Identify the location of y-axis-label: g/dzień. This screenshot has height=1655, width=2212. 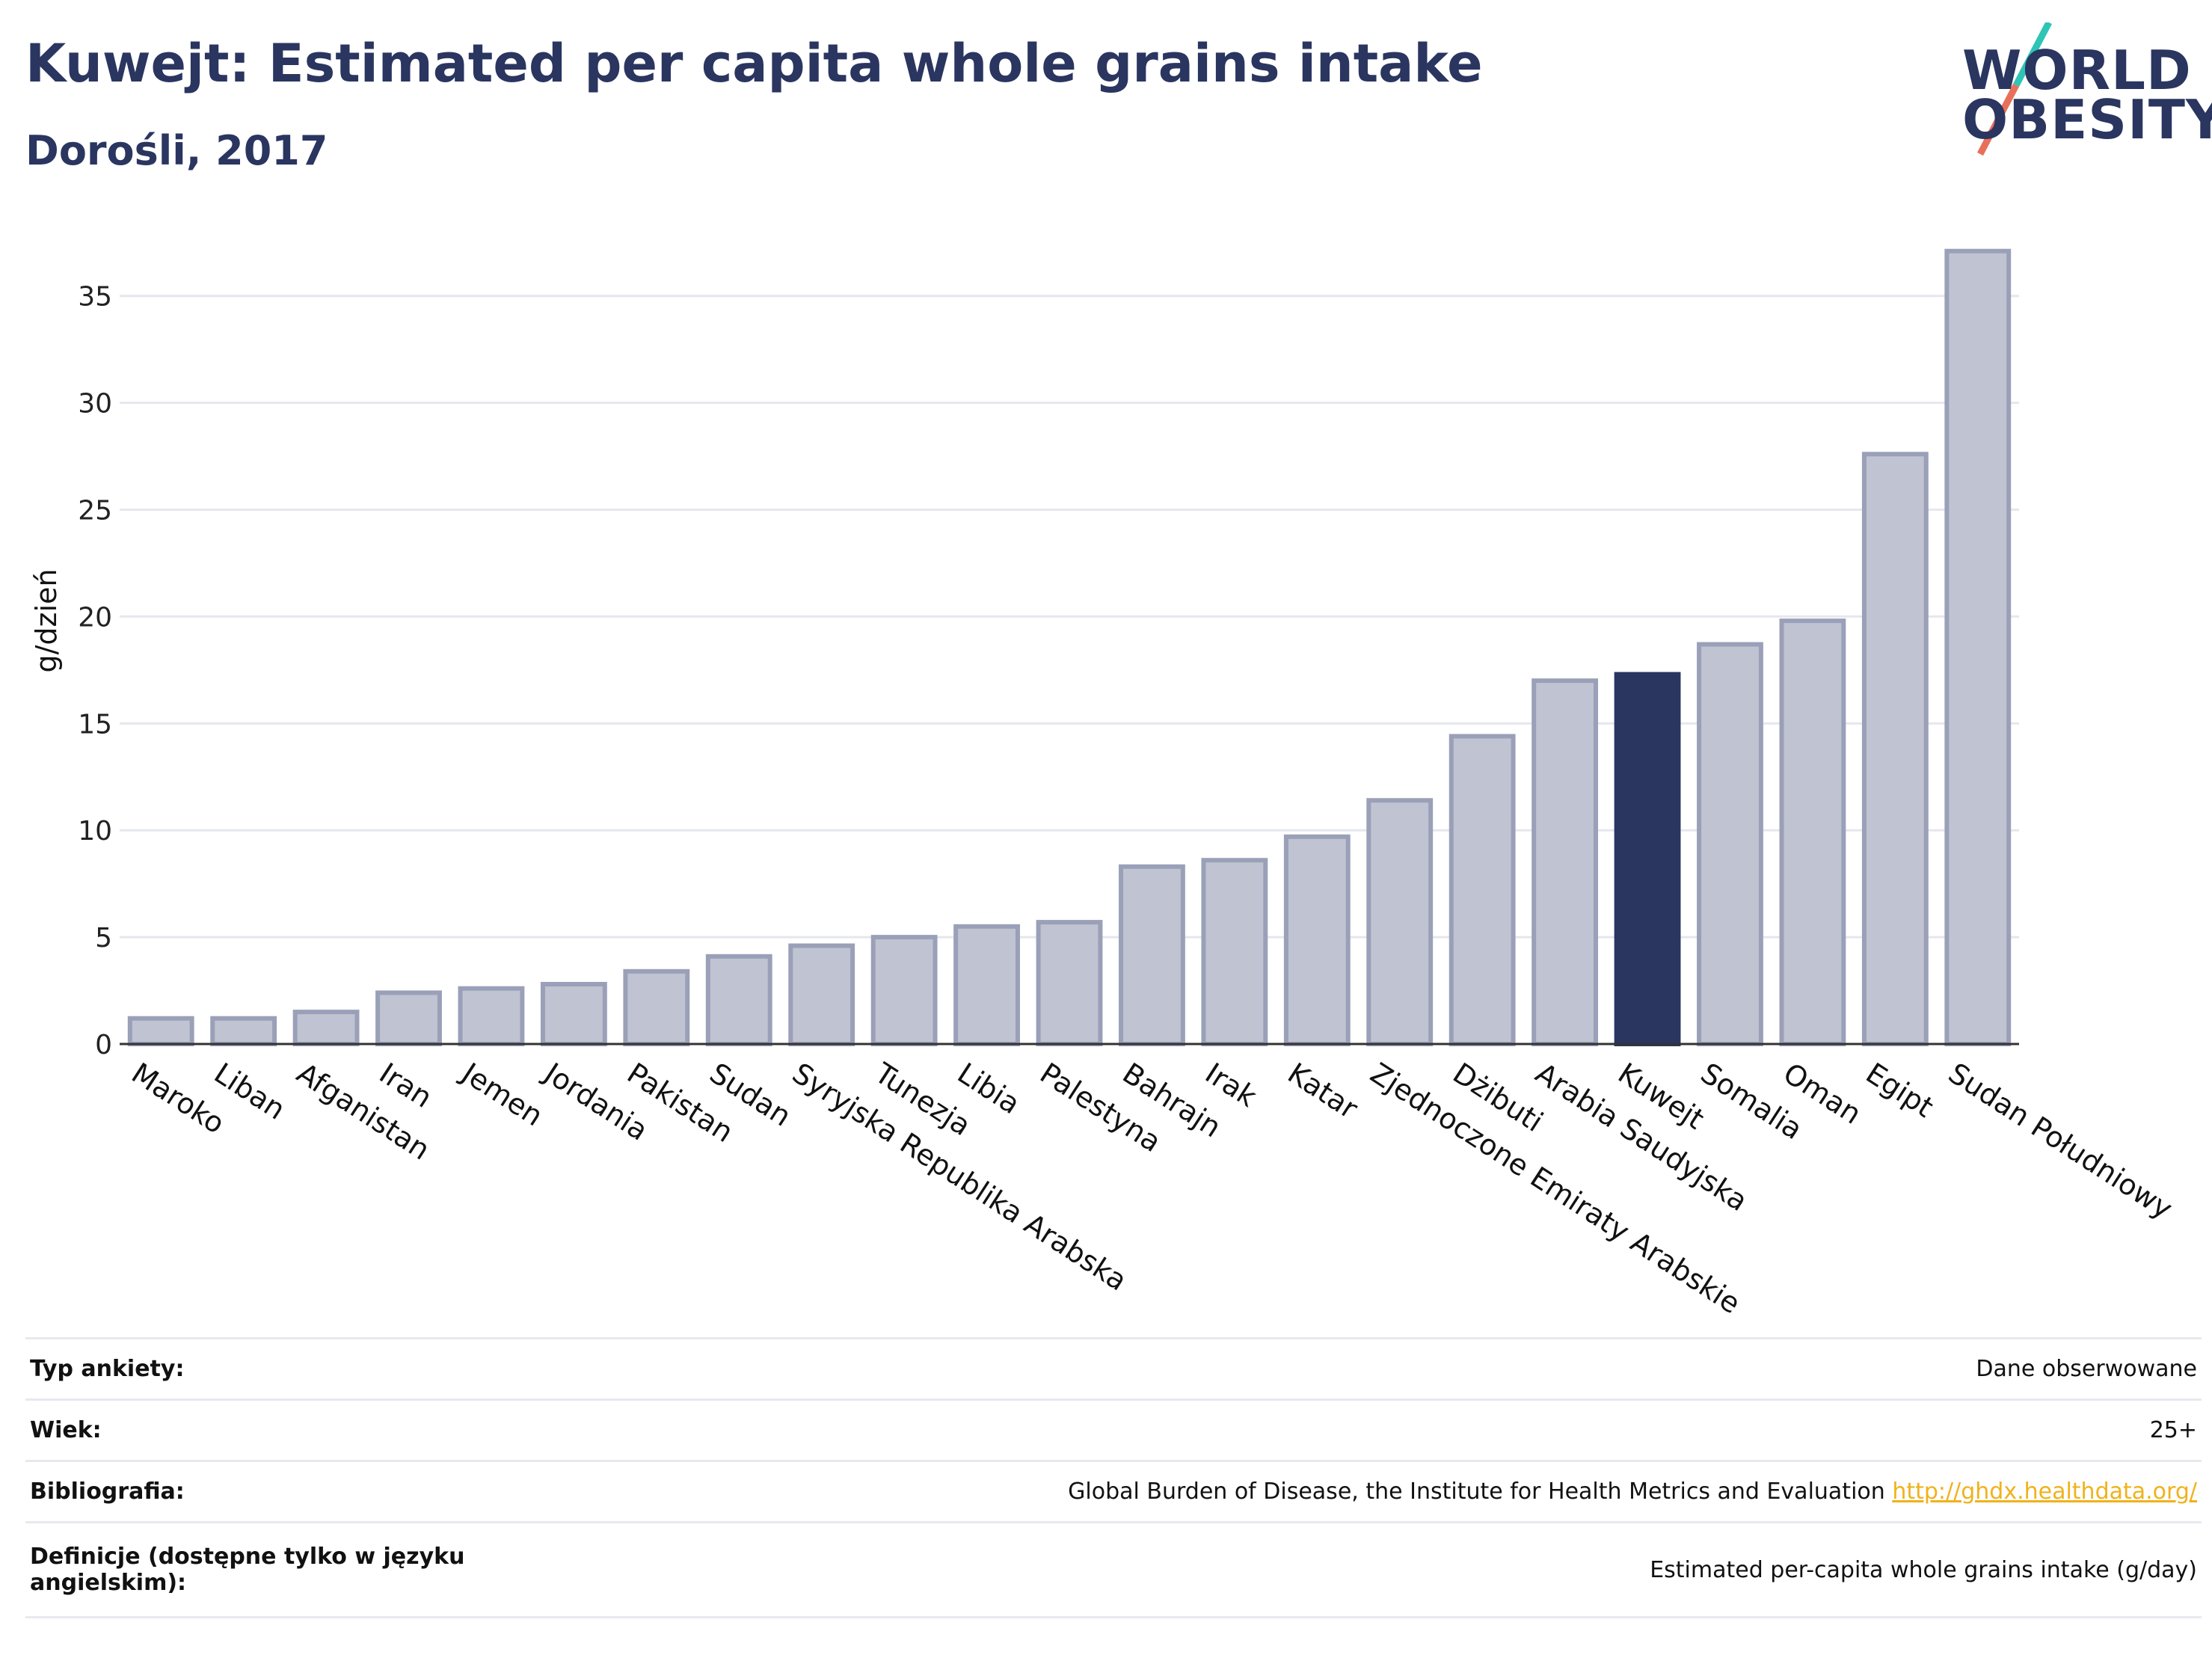
(46, 620).